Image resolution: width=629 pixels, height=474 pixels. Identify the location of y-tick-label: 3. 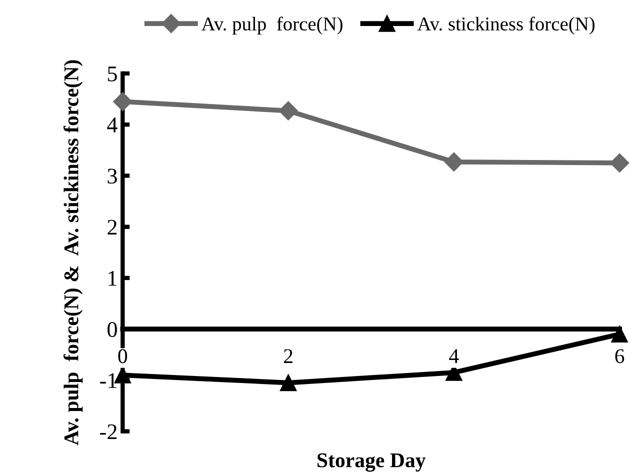
(112, 176).